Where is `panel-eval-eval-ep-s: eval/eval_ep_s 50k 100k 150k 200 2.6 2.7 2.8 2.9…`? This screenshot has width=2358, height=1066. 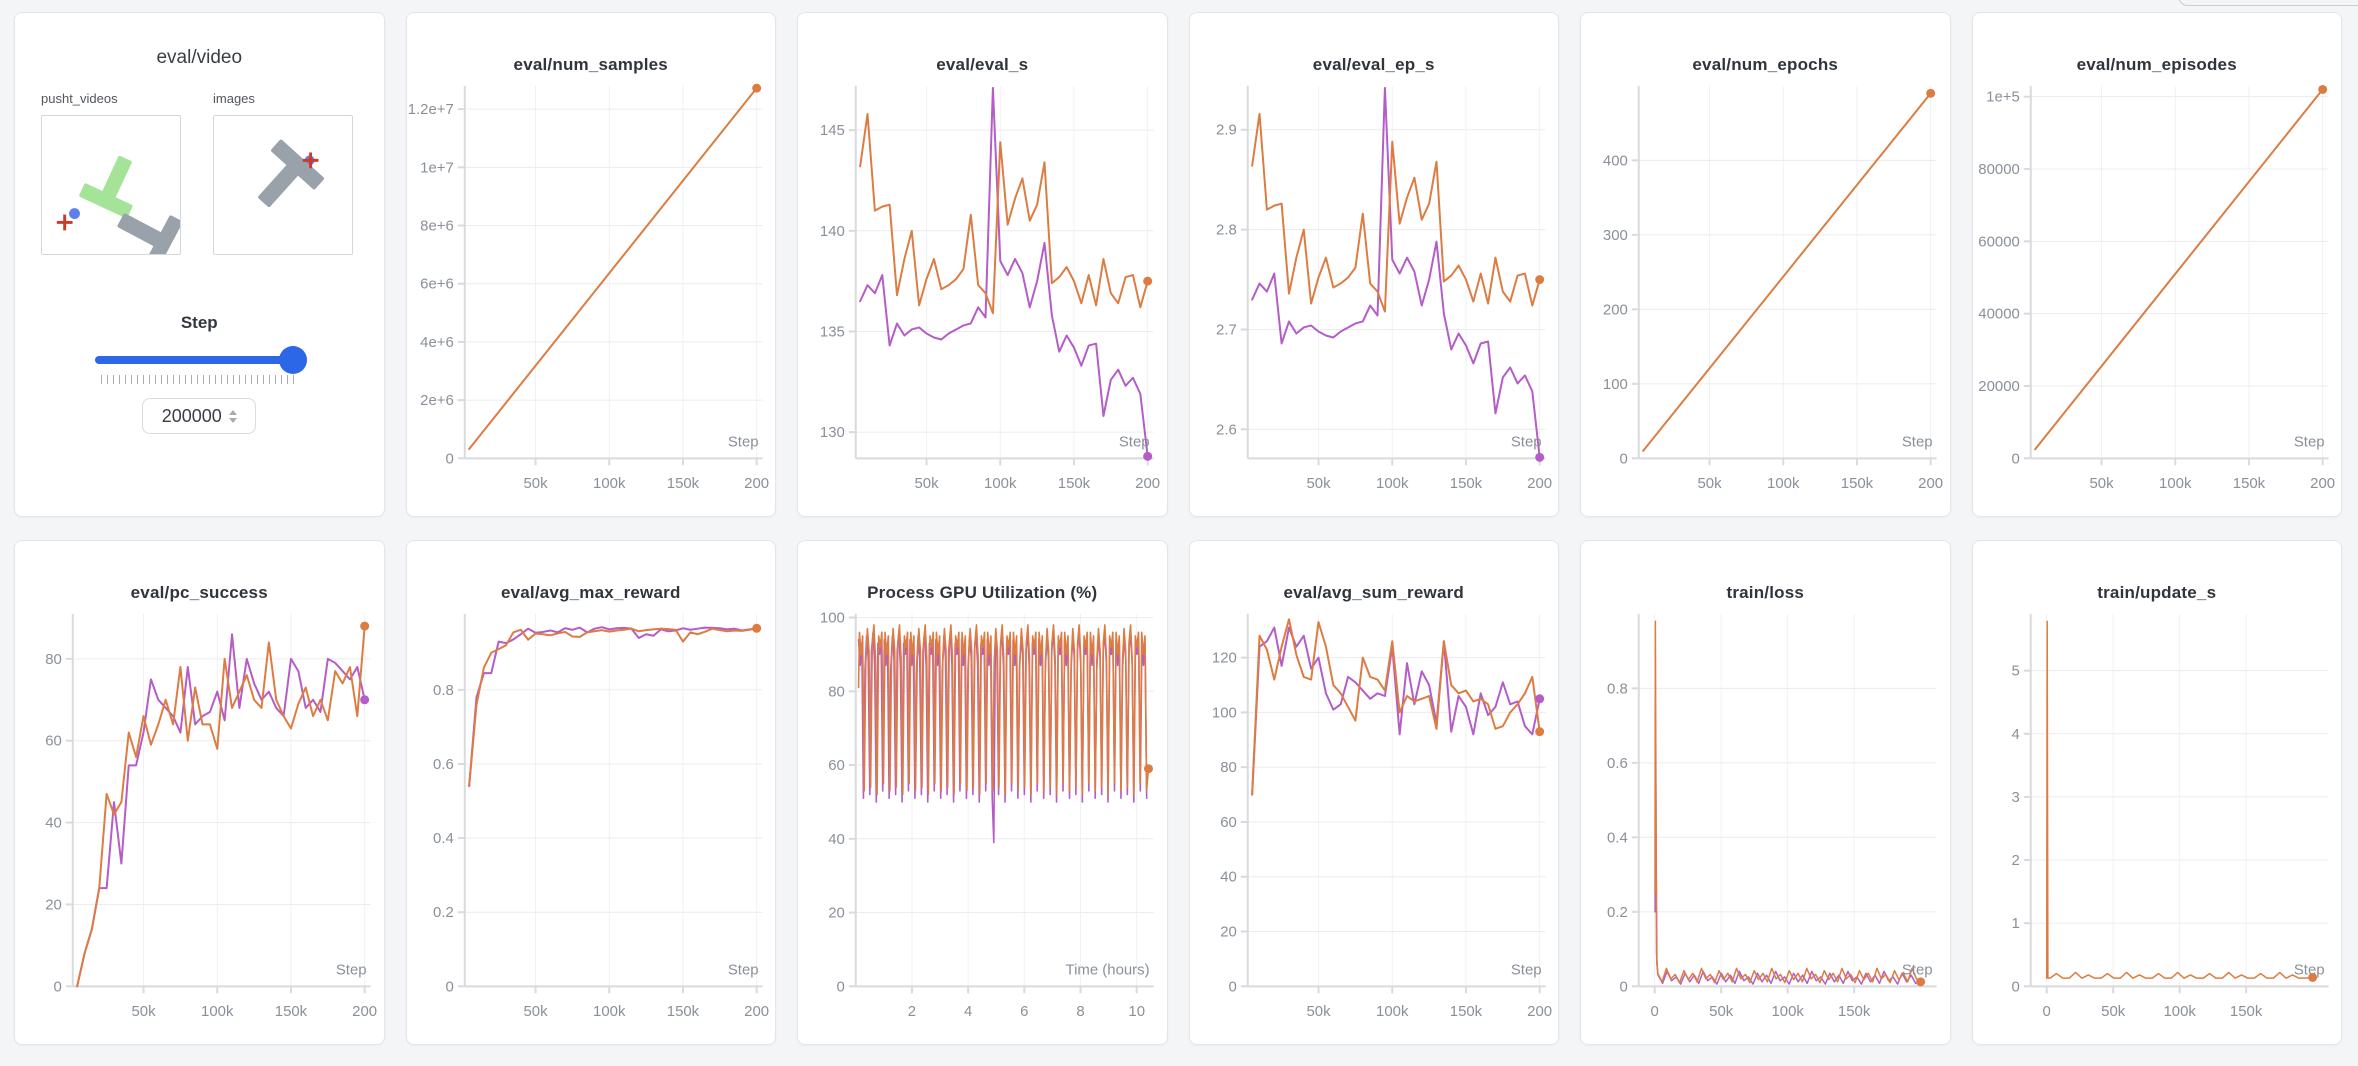
panel-eval-eval-ep-s: eval/eval_ep_s 50k 100k 150k 200 2.6 2.7 2.8 2.9… is located at coordinates (1373, 264).